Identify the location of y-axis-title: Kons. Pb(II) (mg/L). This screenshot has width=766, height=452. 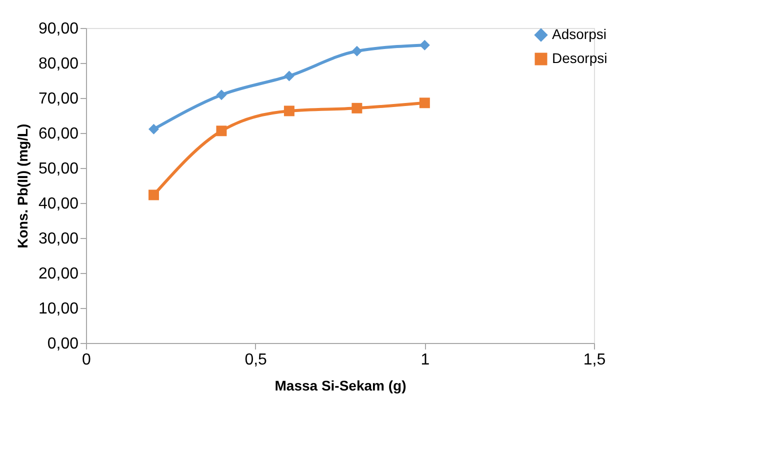
(22, 186).